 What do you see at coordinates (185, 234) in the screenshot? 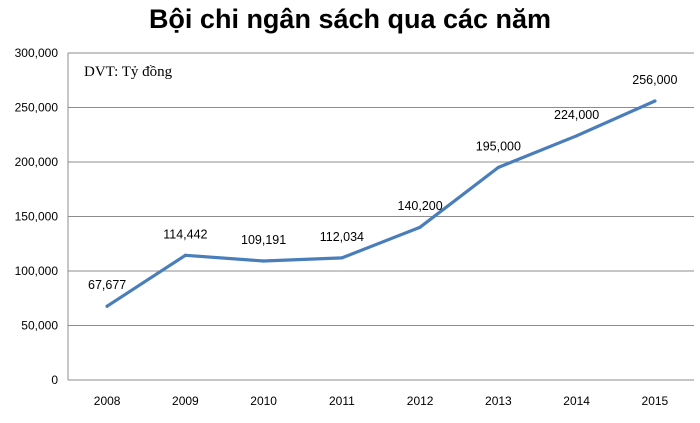
I see `data-label: 114,442` at bounding box center [185, 234].